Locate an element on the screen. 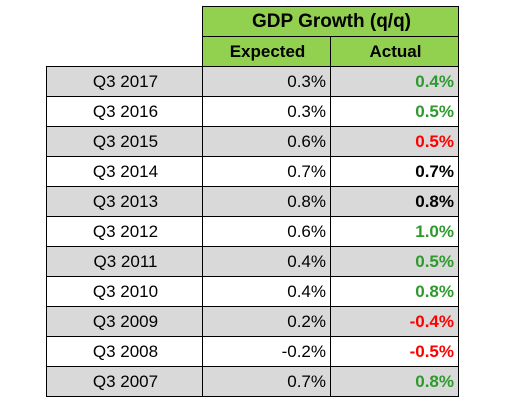 The width and height of the screenshot is (509, 404). actual-cell: 1.0% is located at coordinates (394, 231).